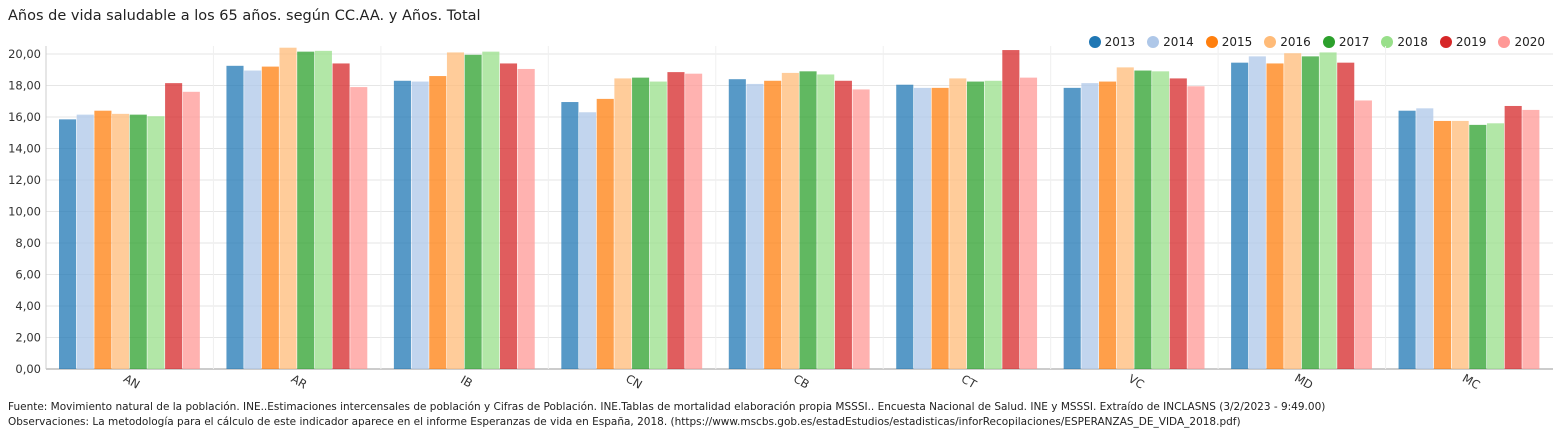  I want to click on bar-AR-2015, so click(270, 217).